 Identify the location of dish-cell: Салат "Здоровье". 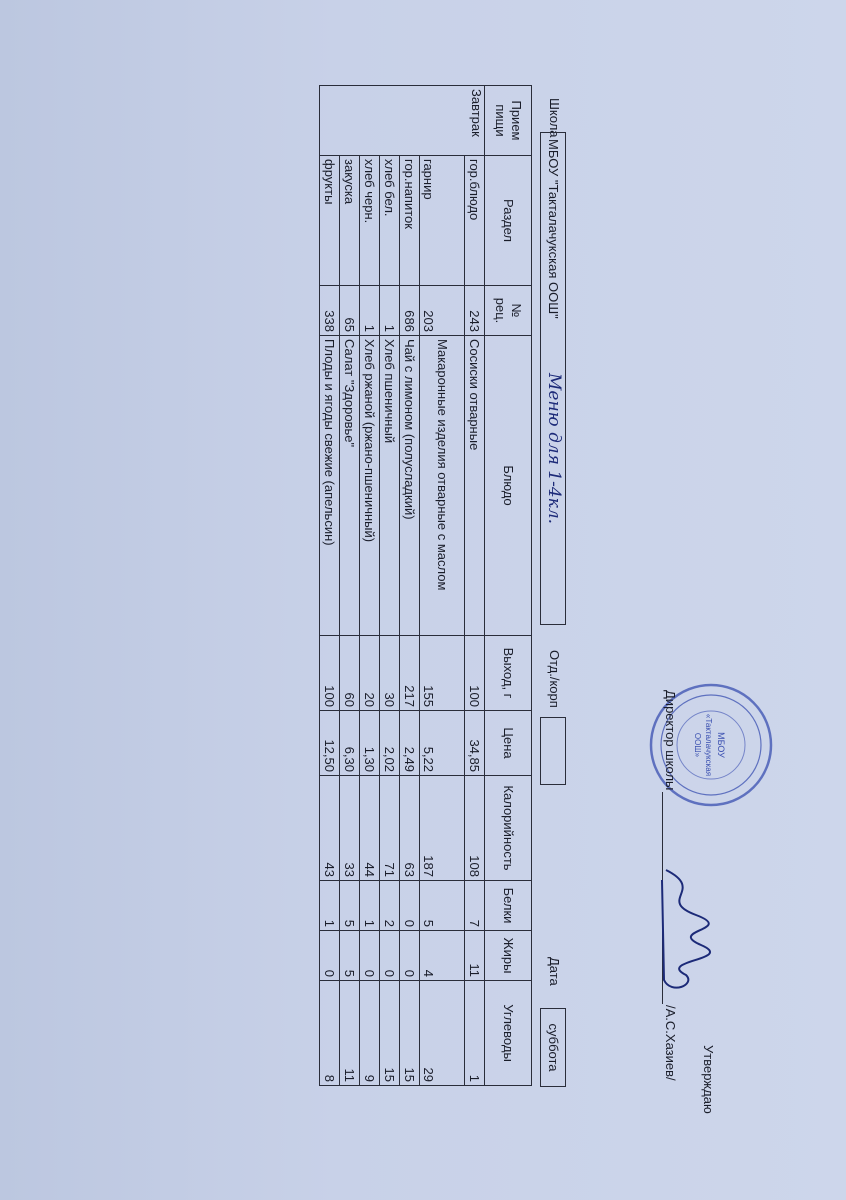
(349, 485).